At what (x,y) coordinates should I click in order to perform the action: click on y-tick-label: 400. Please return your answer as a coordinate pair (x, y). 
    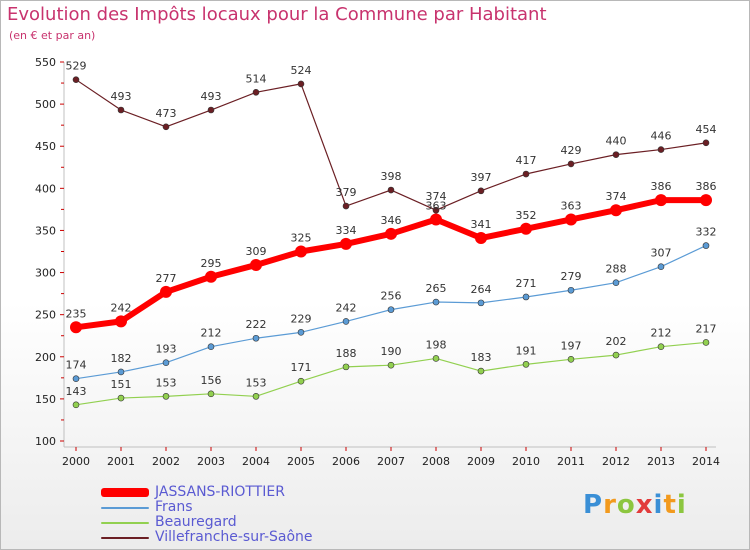
    Looking at the image, I should click on (45, 188).